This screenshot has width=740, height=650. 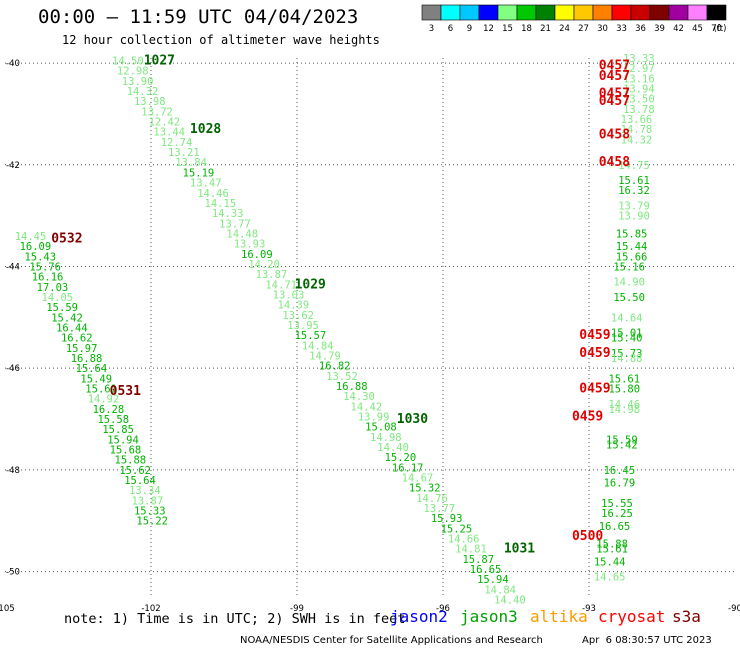 What do you see at coordinates (135, 471) in the screenshot?
I see `wave-height-label: 15.62` at bounding box center [135, 471].